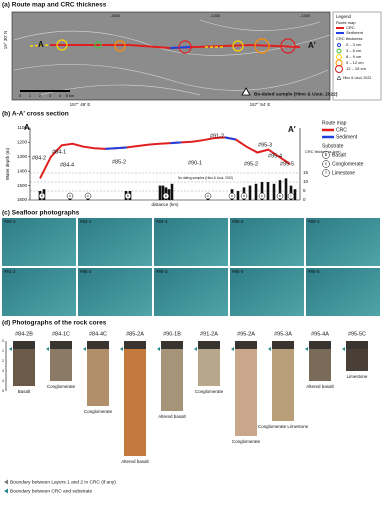 The height and width of the screenshot is (505, 383). Describe the element at coordinates (357, 376) in the screenshot. I see `core-caption: Limestone` at that location.